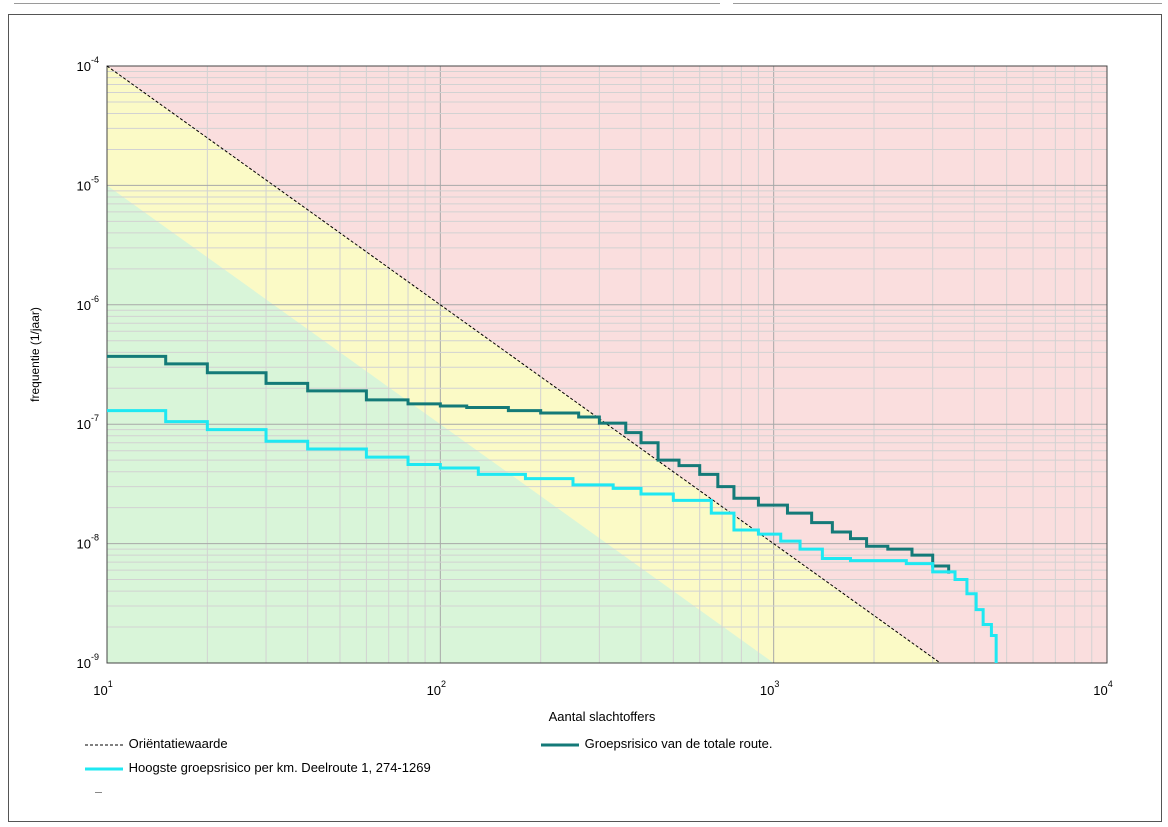 This screenshot has width=1168, height=827. Describe the element at coordinates (102, 688) in the screenshot. I see `x-tick-label: 10¹` at that location.